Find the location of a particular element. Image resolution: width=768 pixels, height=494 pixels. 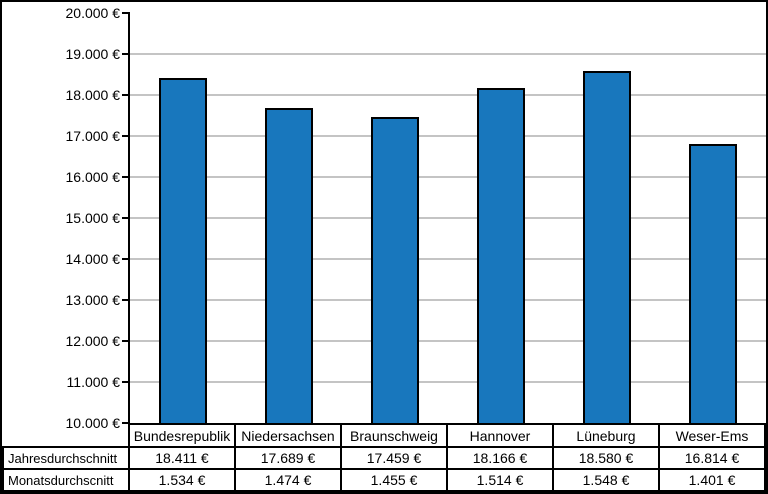

y-axis-label: 18.000 € is located at coordinates (93, 95).